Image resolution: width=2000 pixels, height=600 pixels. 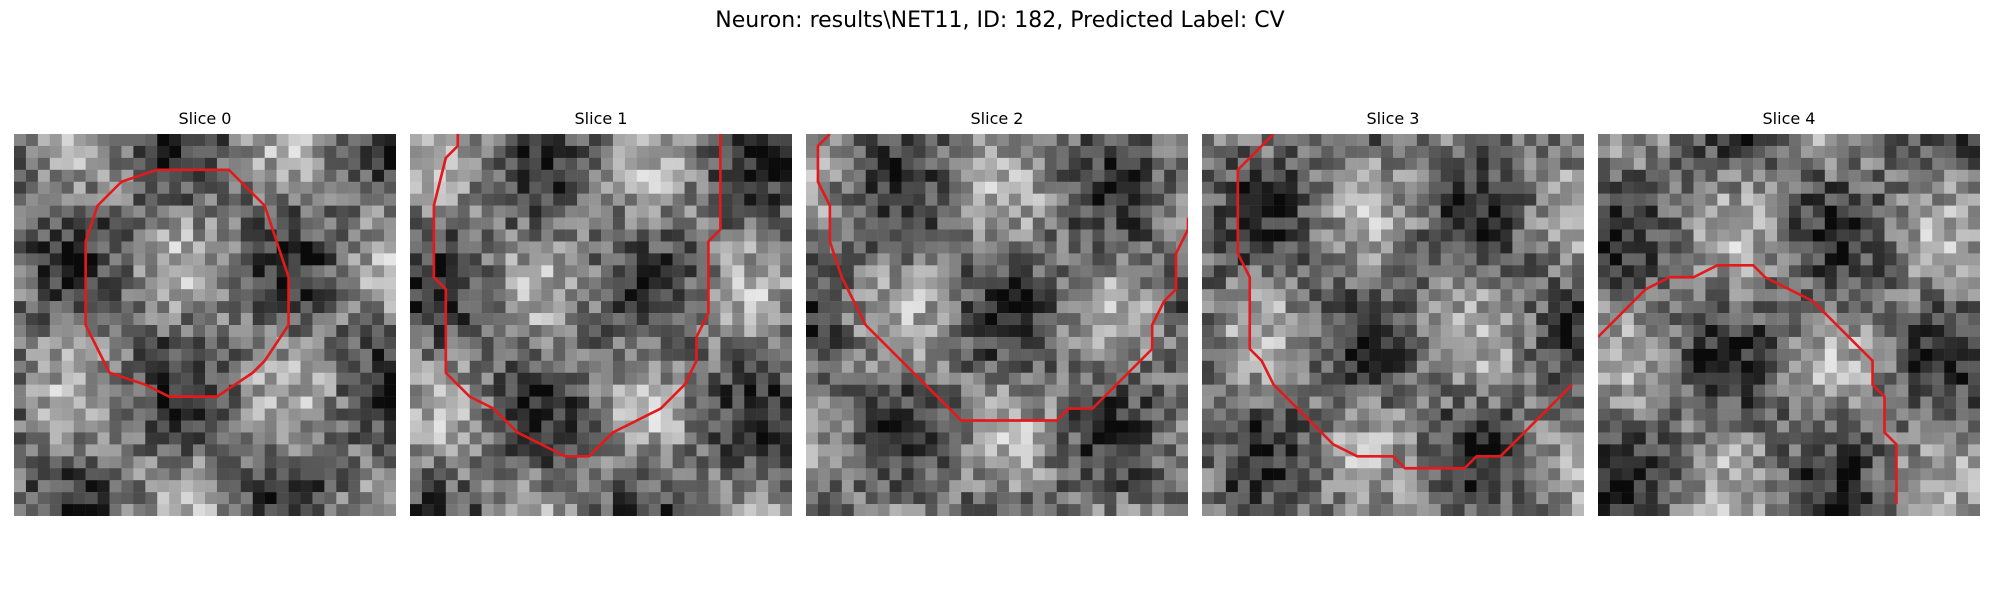 I want to click on slice-title-0: Slice 0, so click(x=205, y=118).